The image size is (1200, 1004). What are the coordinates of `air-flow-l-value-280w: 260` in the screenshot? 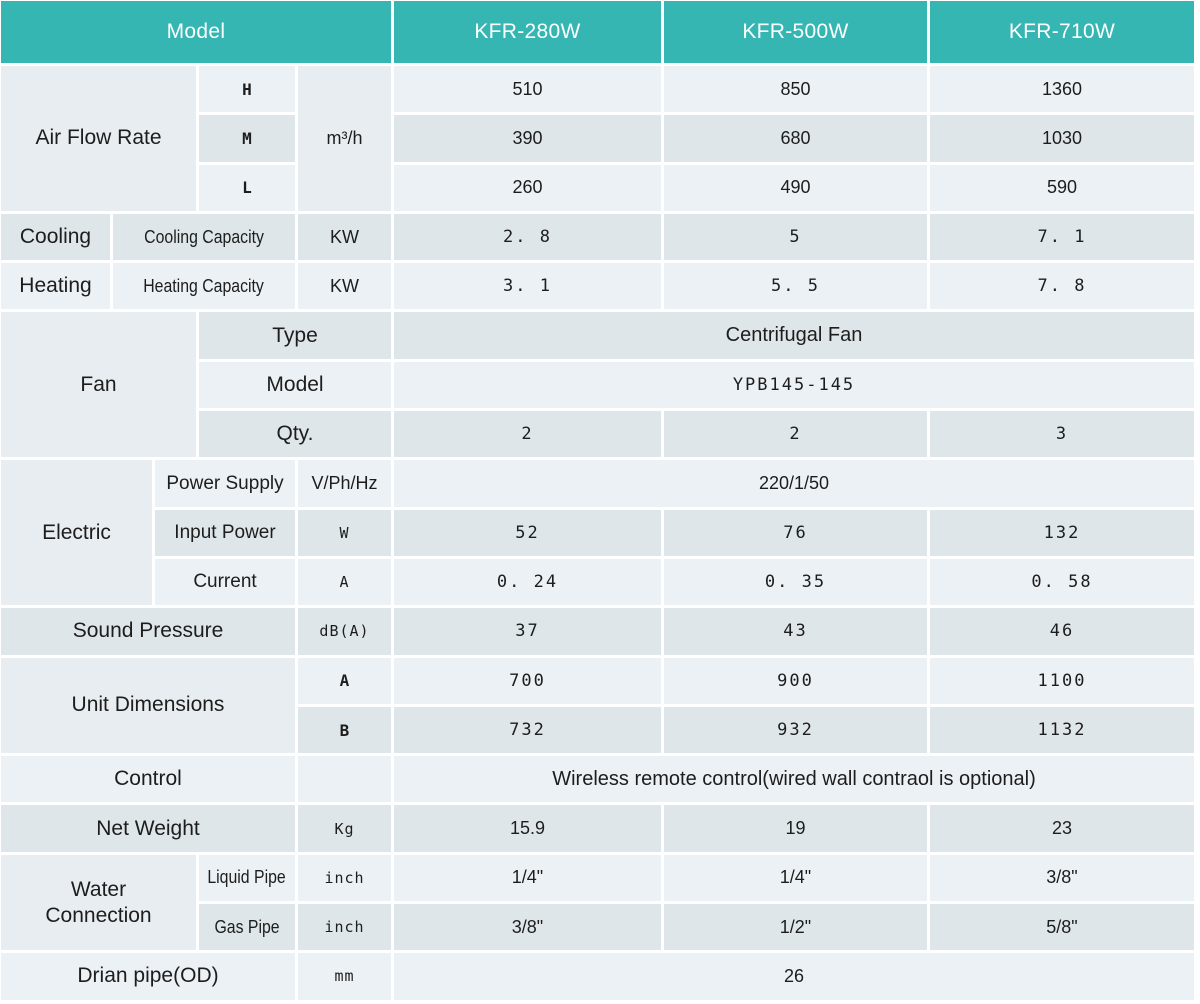 It's located at (527, 187).